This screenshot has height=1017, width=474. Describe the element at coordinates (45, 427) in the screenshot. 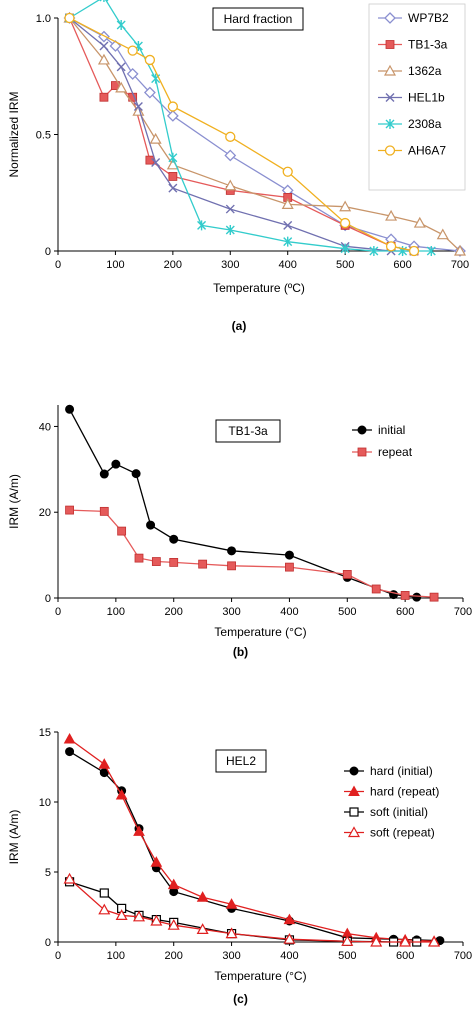

I see `y-tick-label: 40` at that location.